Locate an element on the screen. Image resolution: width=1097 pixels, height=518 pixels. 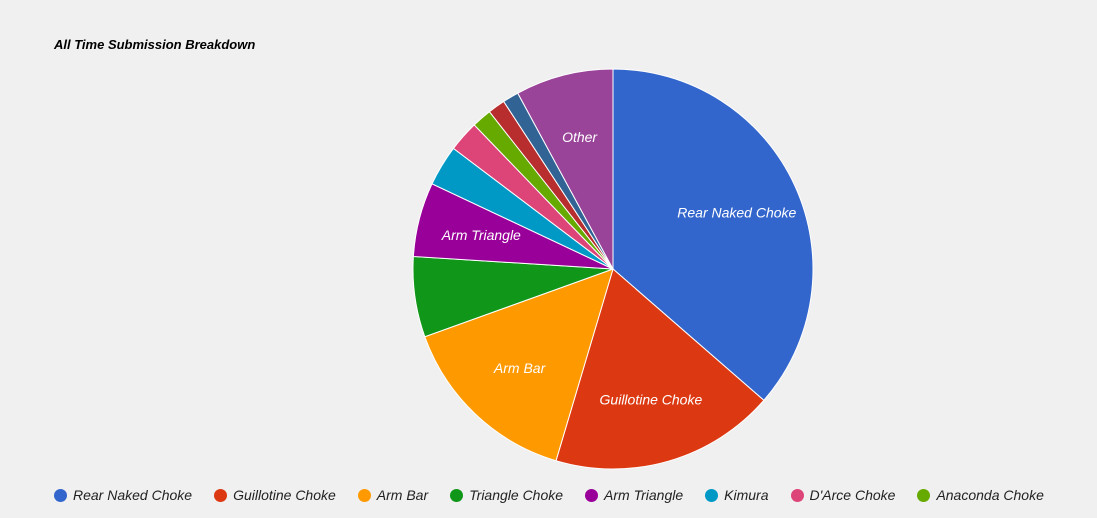
legend-label: Guillotine Choke is located at coordinates (284, 495).